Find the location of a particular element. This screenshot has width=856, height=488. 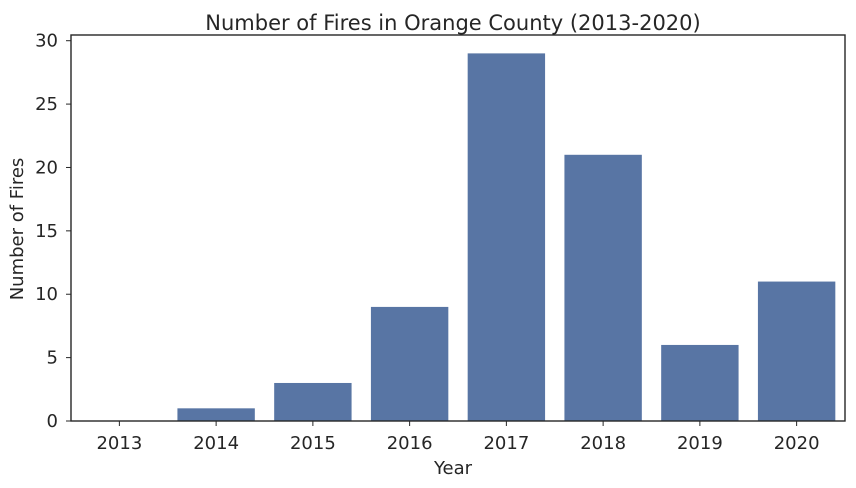

bar-2019 is located at coordinates (700, 382).